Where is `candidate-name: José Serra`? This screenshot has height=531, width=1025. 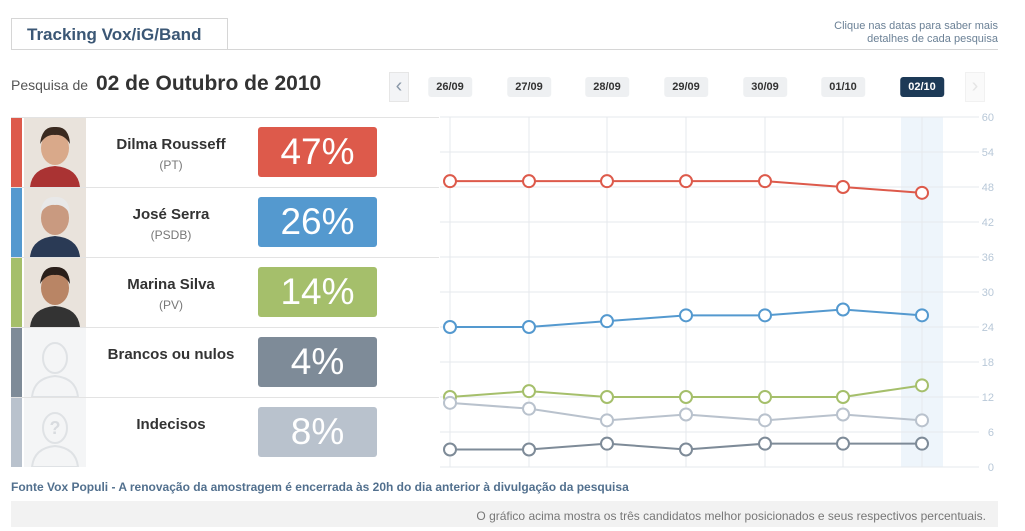
candidate-name: José Serra is located at coordinates (171, 214).